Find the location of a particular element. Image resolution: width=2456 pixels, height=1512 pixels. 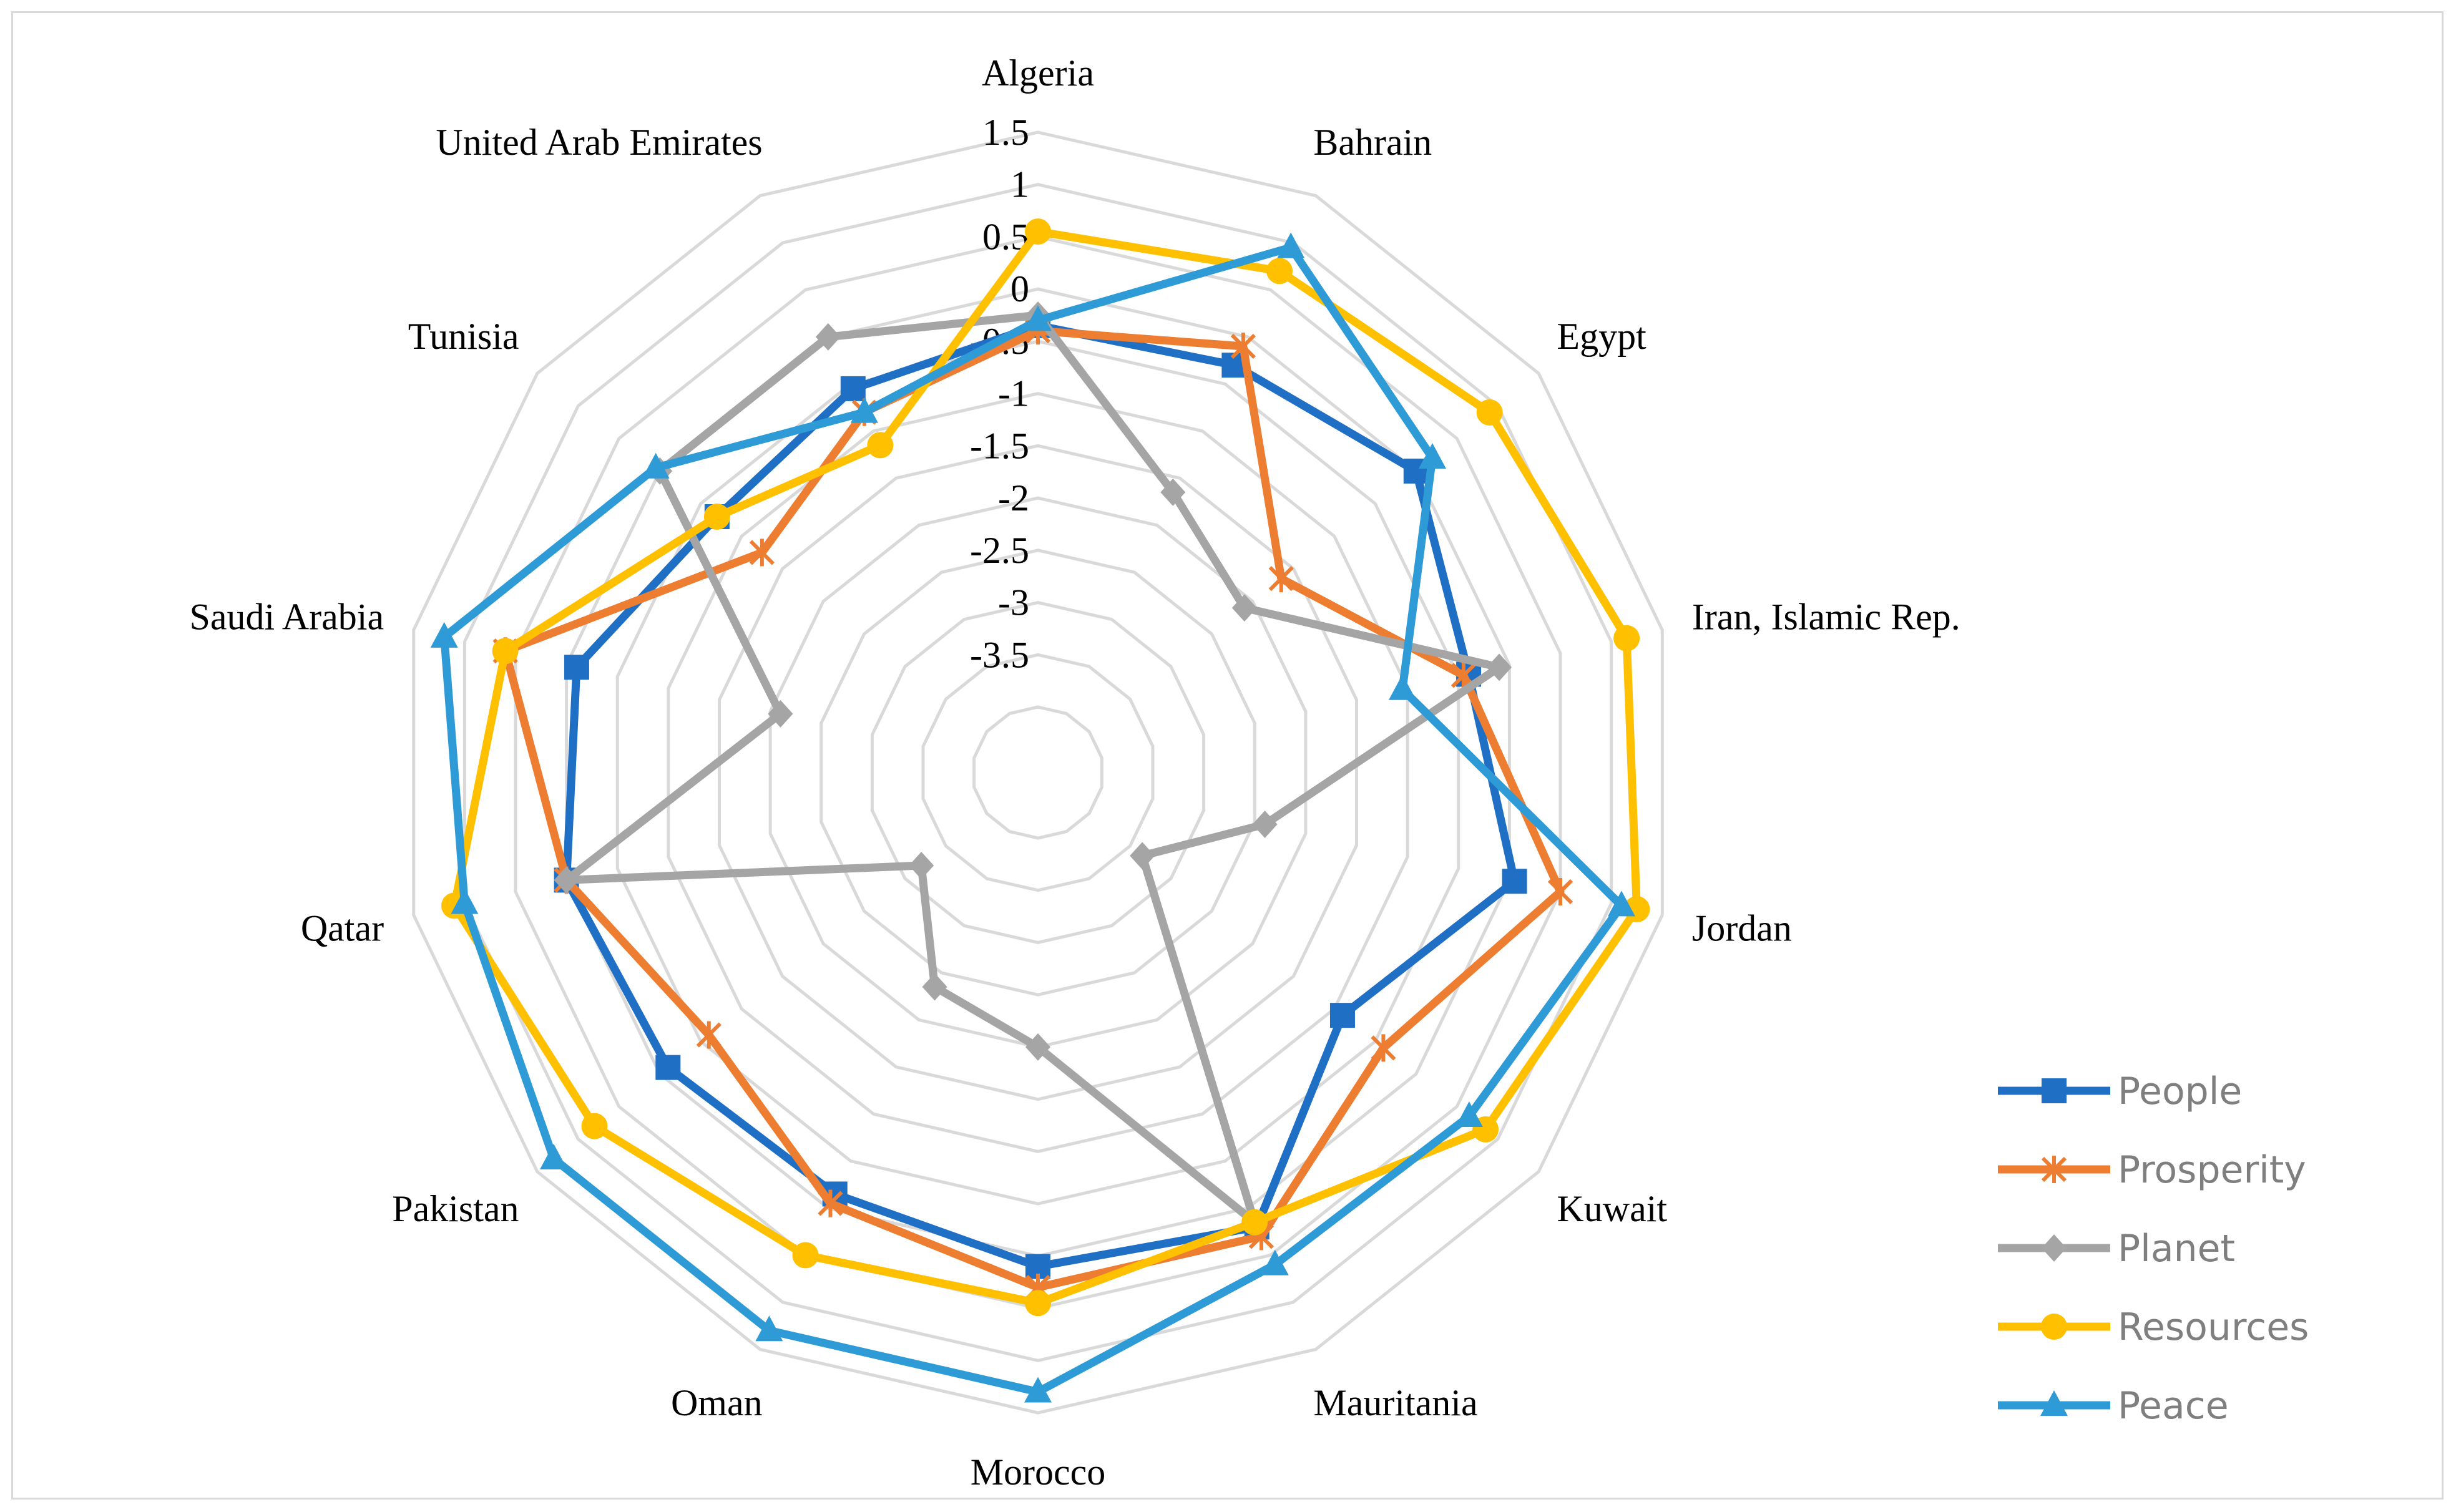

legend-label-prosperity: Prosperity is located at coordinates (2212, 1170).